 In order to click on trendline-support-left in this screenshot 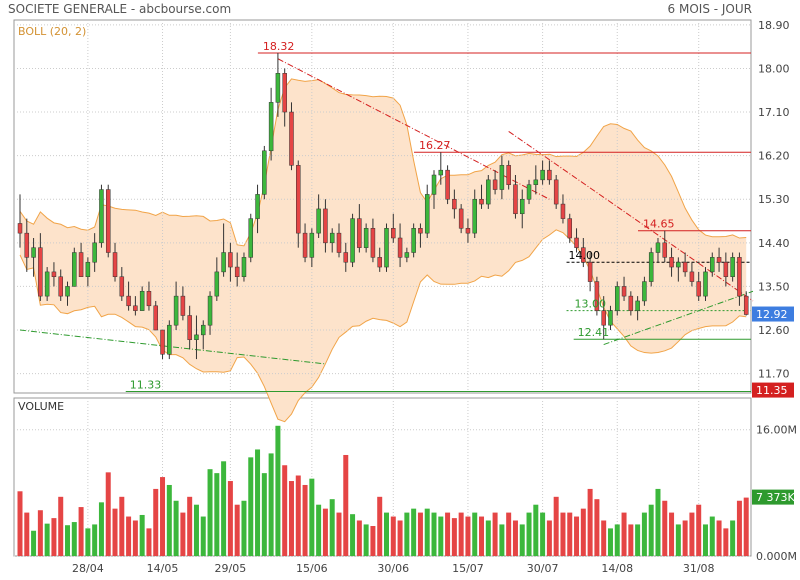, I will do `click(172, 347)`.